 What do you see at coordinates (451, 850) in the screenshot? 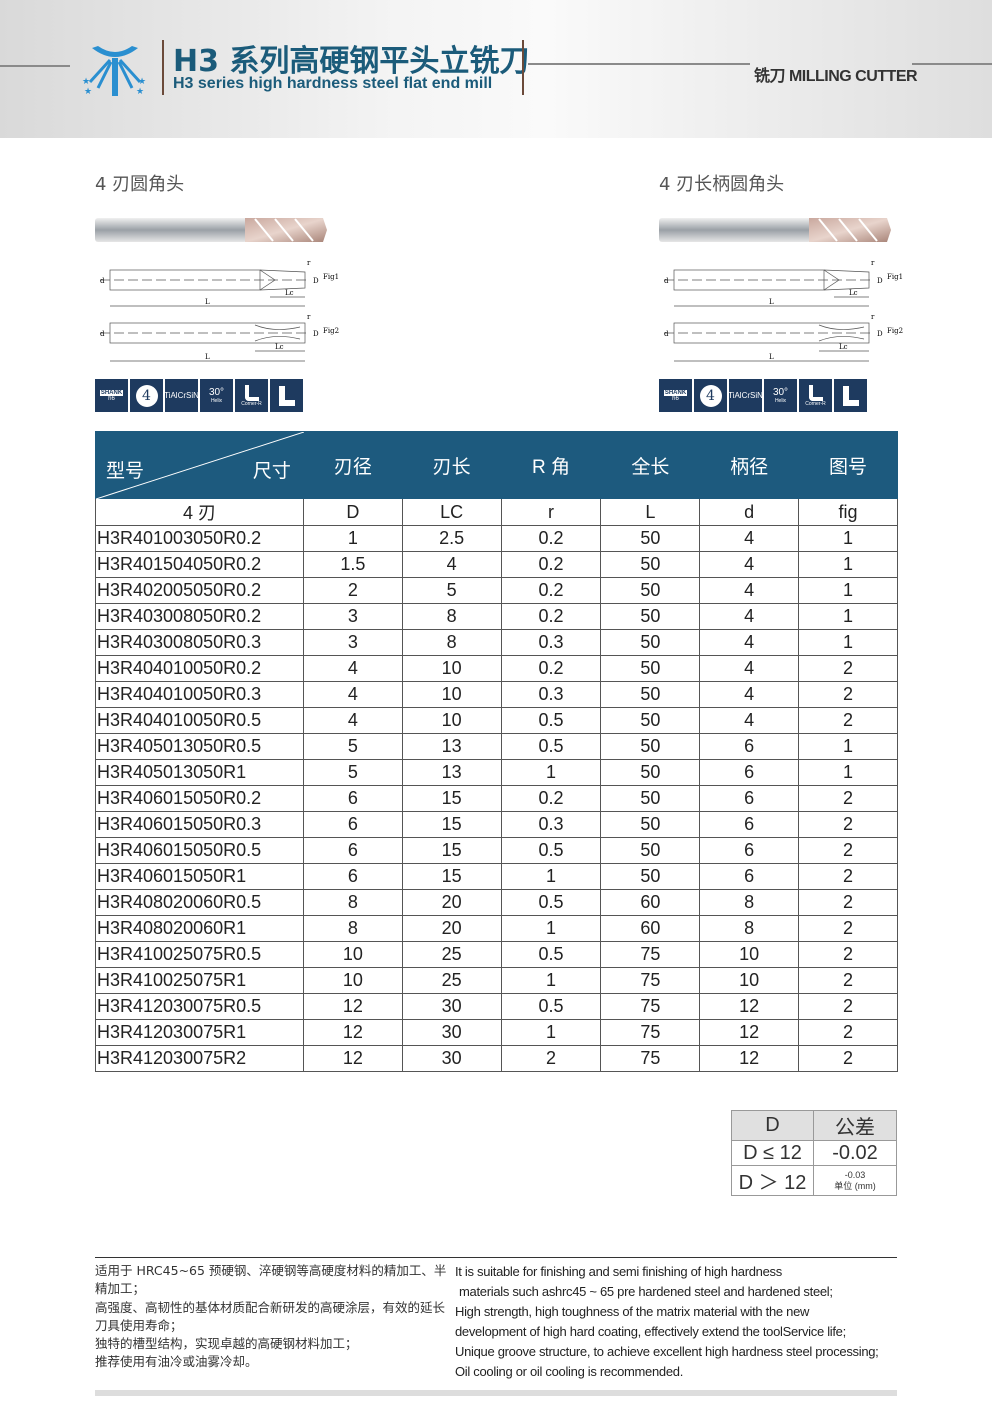
I see `value-cell: 15` at bounding box center [451, 850].